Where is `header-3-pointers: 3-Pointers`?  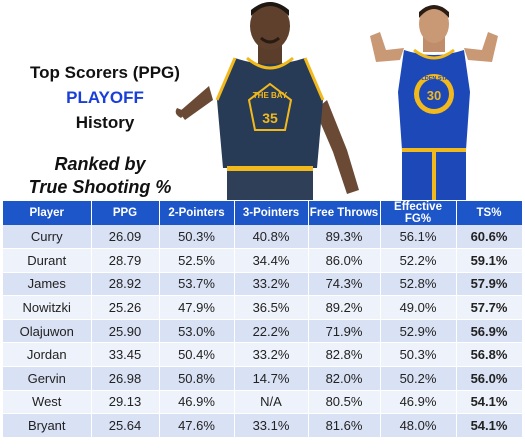
header-3-pointers: 3-Pointers is located at coordinates (271, 213).